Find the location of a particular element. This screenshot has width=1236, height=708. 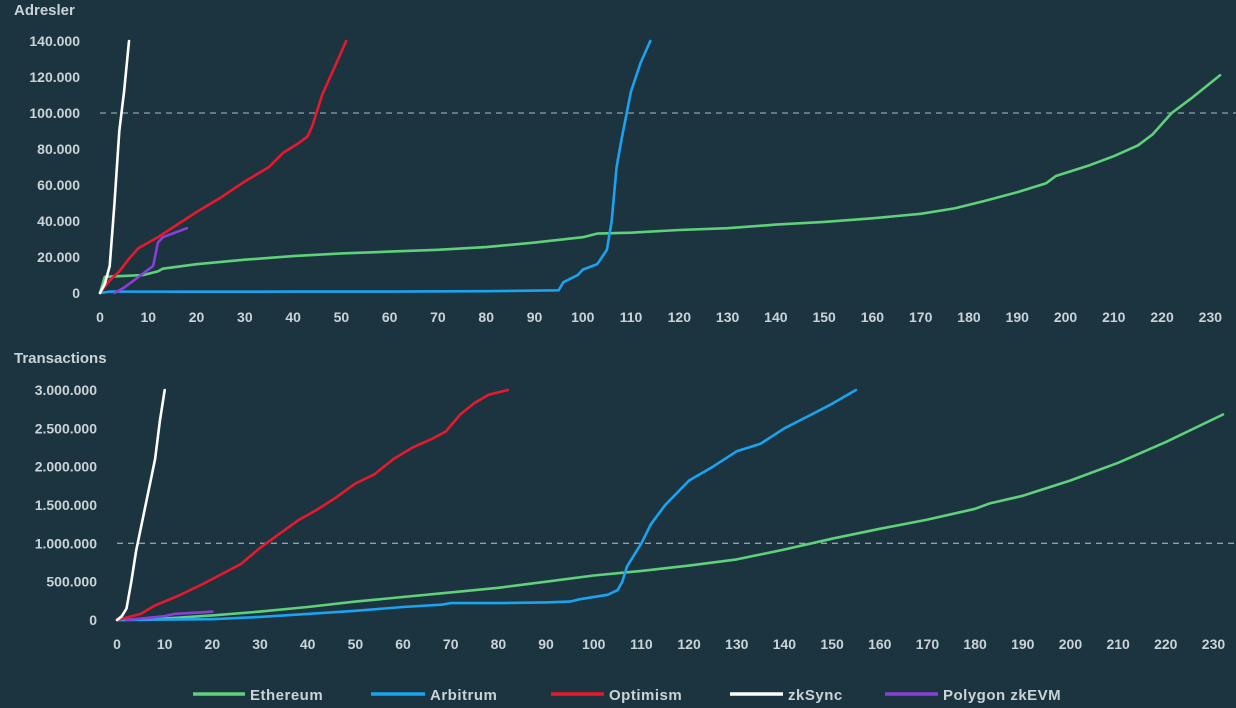

legend-label-polygon-zkevm: Polygon zkEVM is located at coordinates (1002, 695).